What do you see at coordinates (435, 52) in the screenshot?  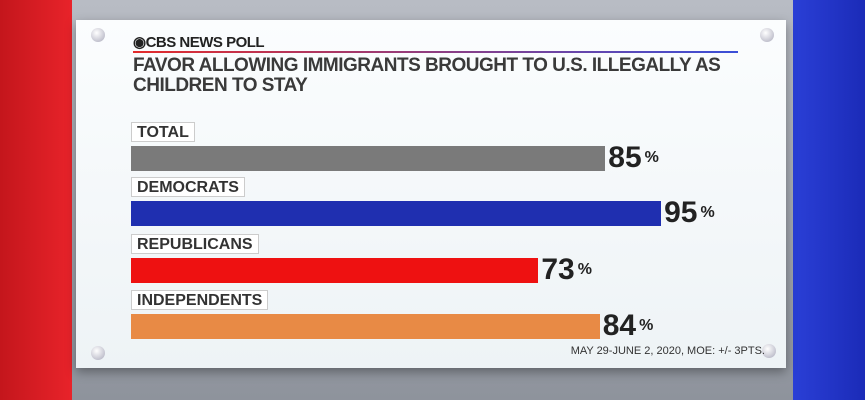 I see `divider` at bounding box center [435, 52].